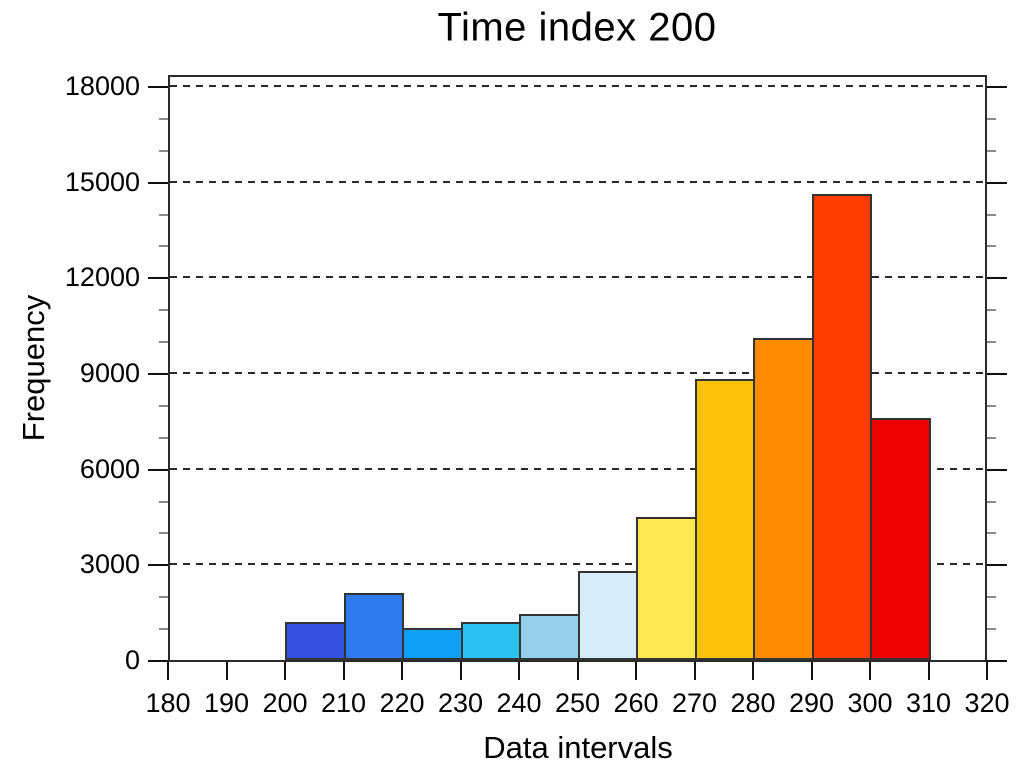 The image size is (1016, 776). What do you see at coordinates (132, 659) in the screenshot?
I see `y-tick-label-0: 0` at bounding box center [132, 659].